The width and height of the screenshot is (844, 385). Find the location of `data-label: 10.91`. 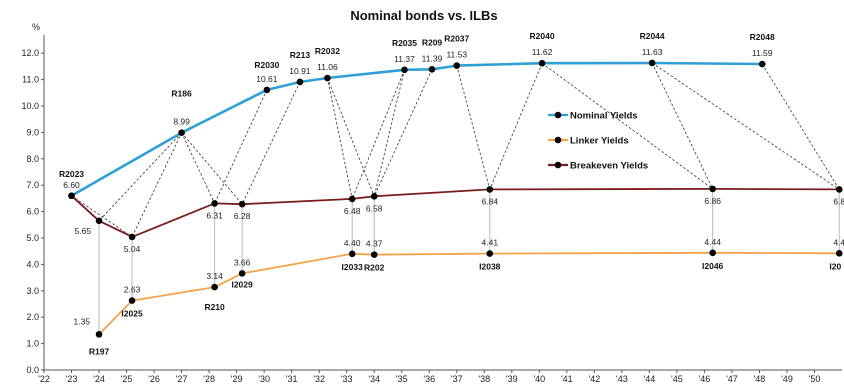

data-label: 10.91 is located at coordinates (300, 71).